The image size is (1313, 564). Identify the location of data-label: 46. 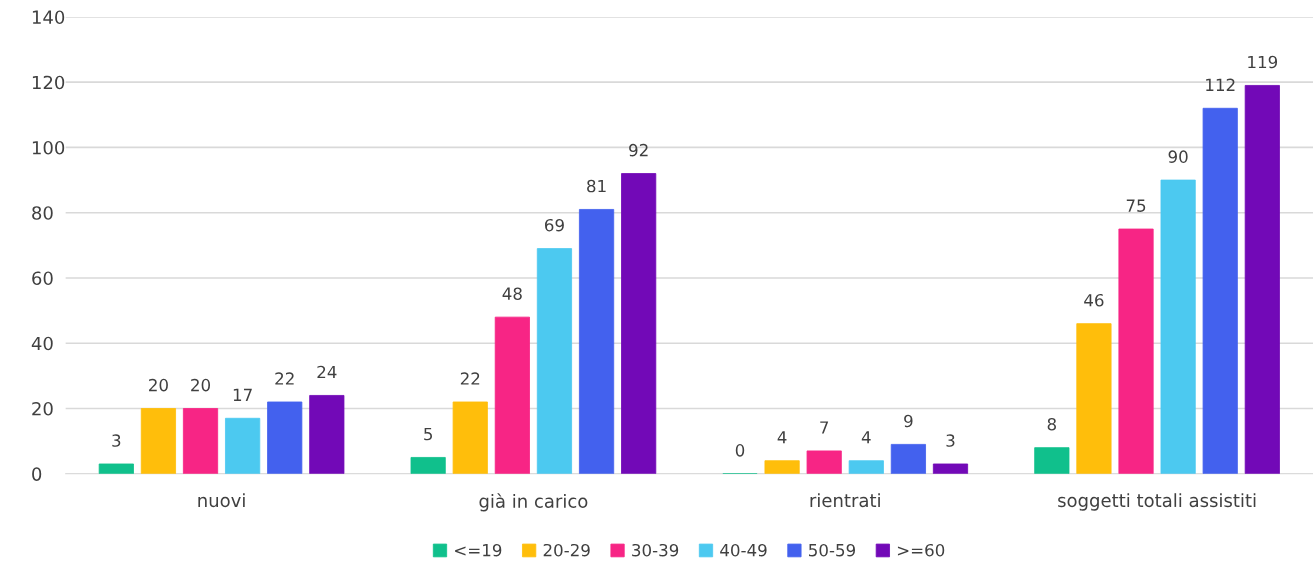
(1094, 300).